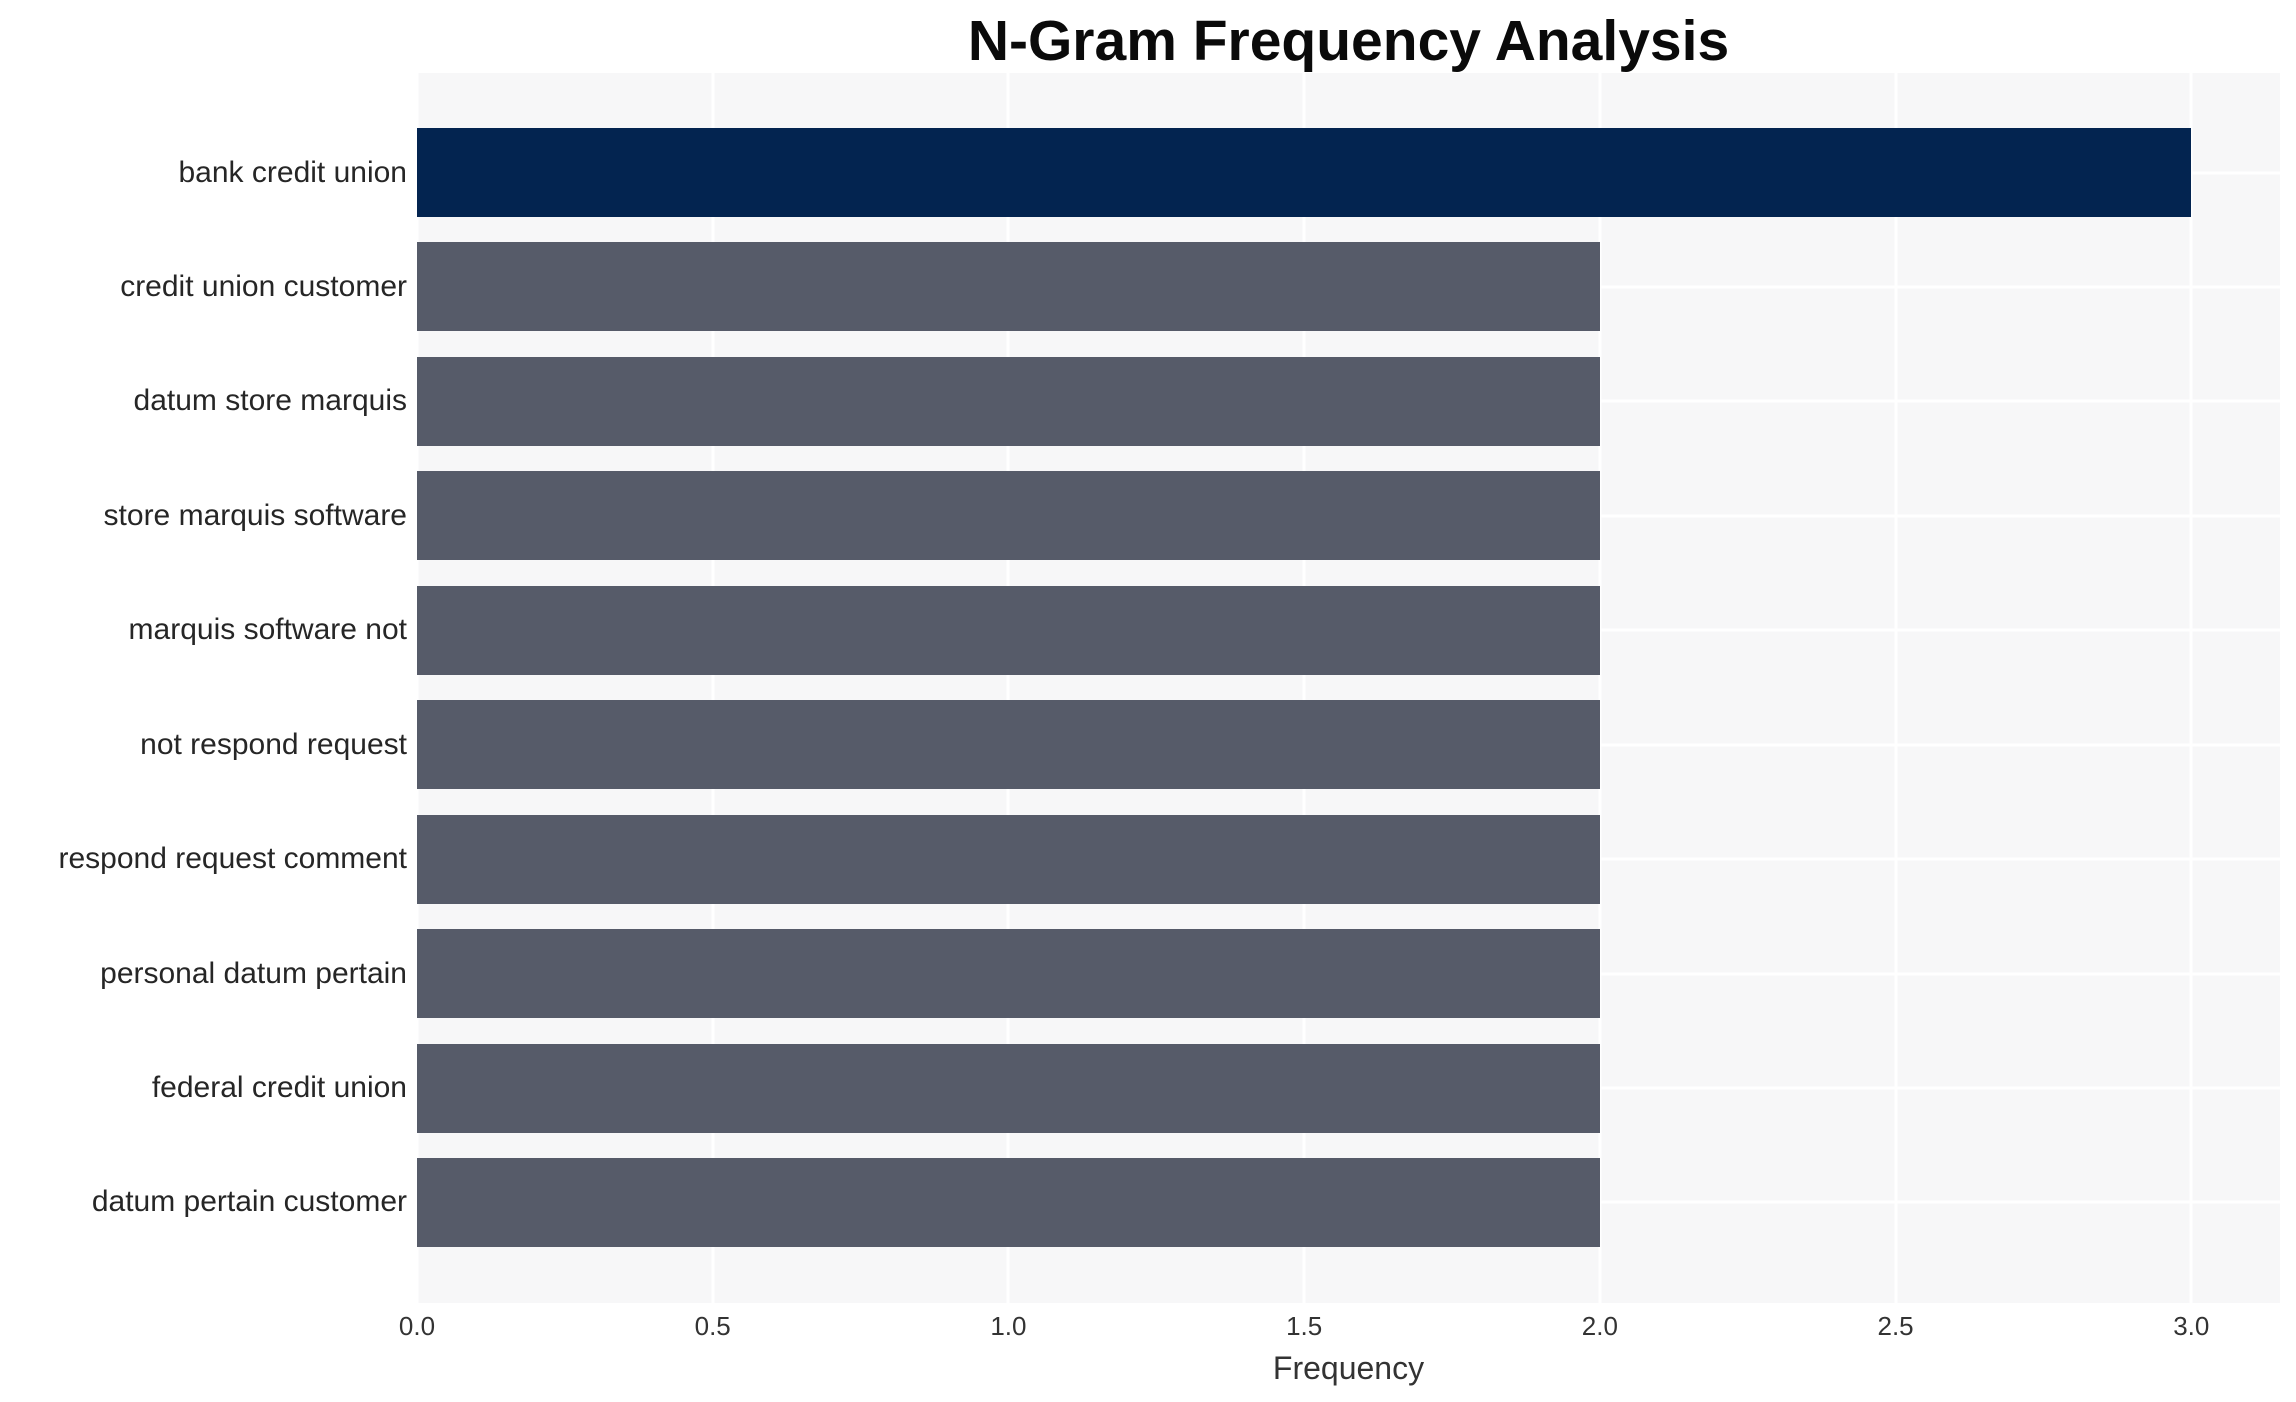 The width and height of the screenshot is (2296, 1402). What do you see at coordinates (1348, 1368) in the screenshot?
I see `x-axis-label: Frequency` at bounding box center [1348, 1368].